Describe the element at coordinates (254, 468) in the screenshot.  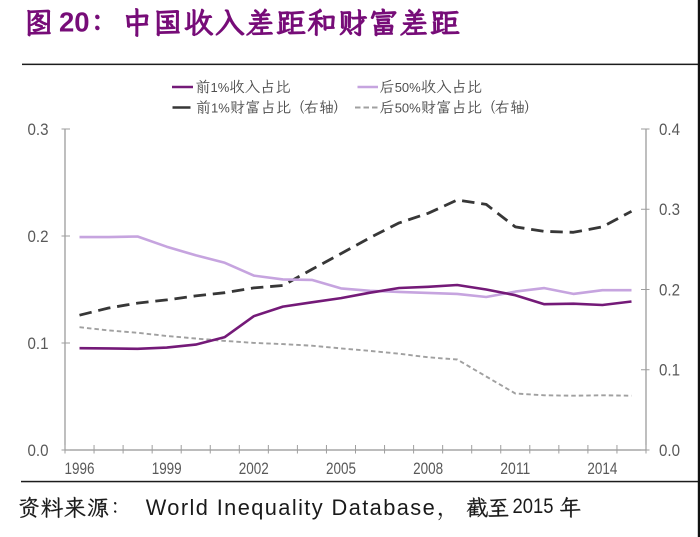
I see `svg-text: 2002` at that location.